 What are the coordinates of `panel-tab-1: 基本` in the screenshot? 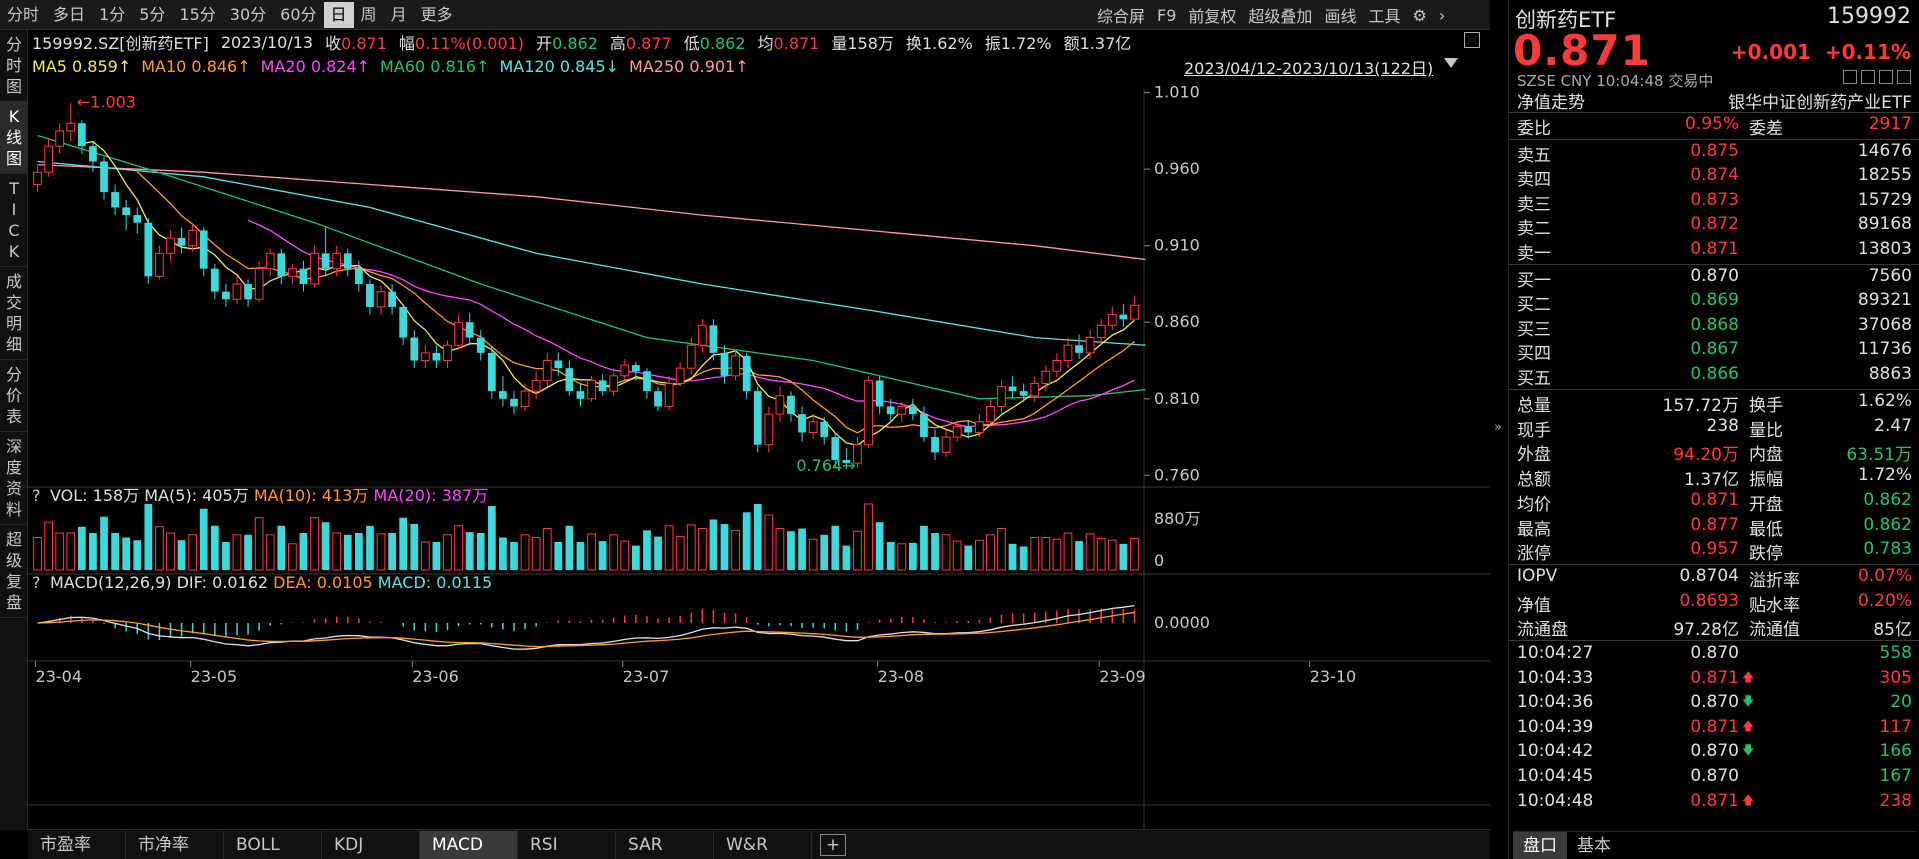 It's located at (1594, 846).